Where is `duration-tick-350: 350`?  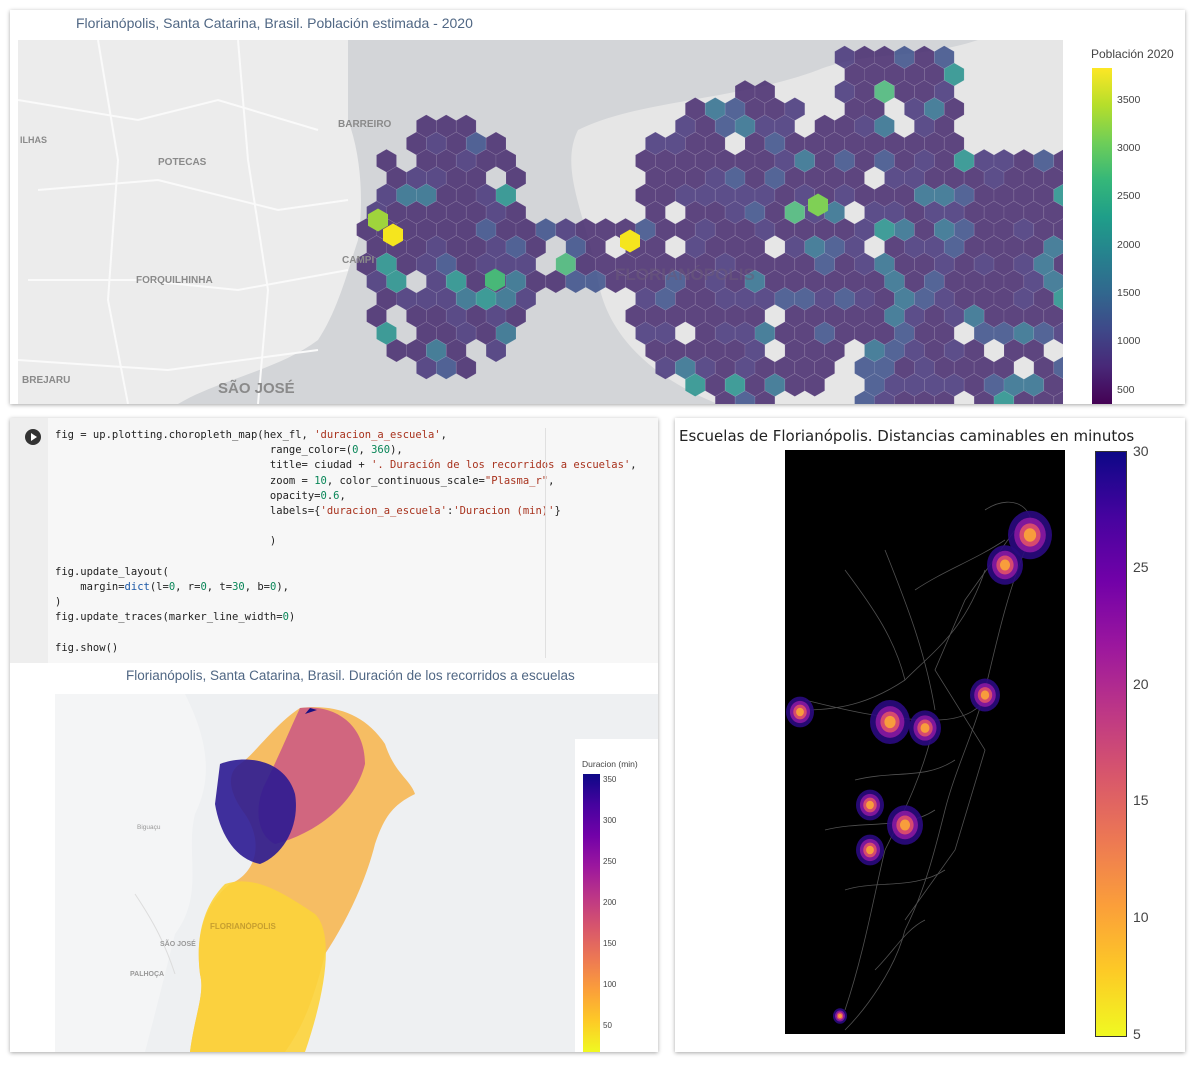 duration-tick-350: 350 is located at coordinates (610, 780).